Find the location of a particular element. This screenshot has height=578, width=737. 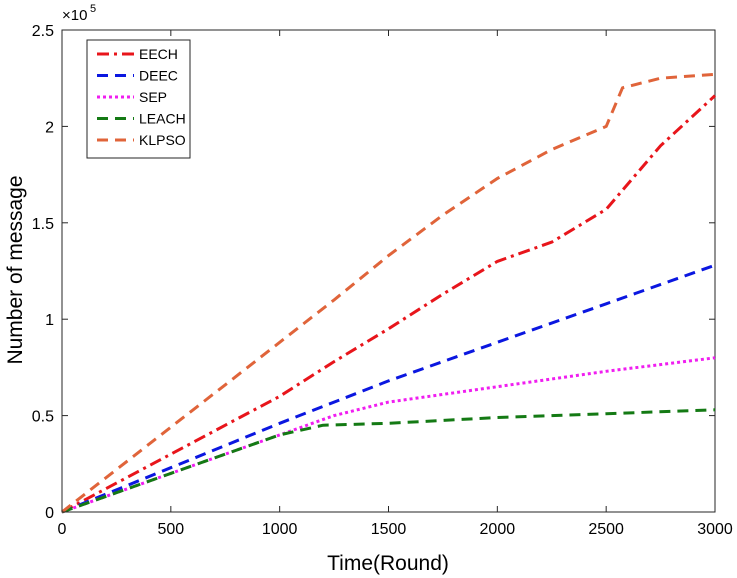

y-tick-label: 0.5 is located at coordinates (43, 417).